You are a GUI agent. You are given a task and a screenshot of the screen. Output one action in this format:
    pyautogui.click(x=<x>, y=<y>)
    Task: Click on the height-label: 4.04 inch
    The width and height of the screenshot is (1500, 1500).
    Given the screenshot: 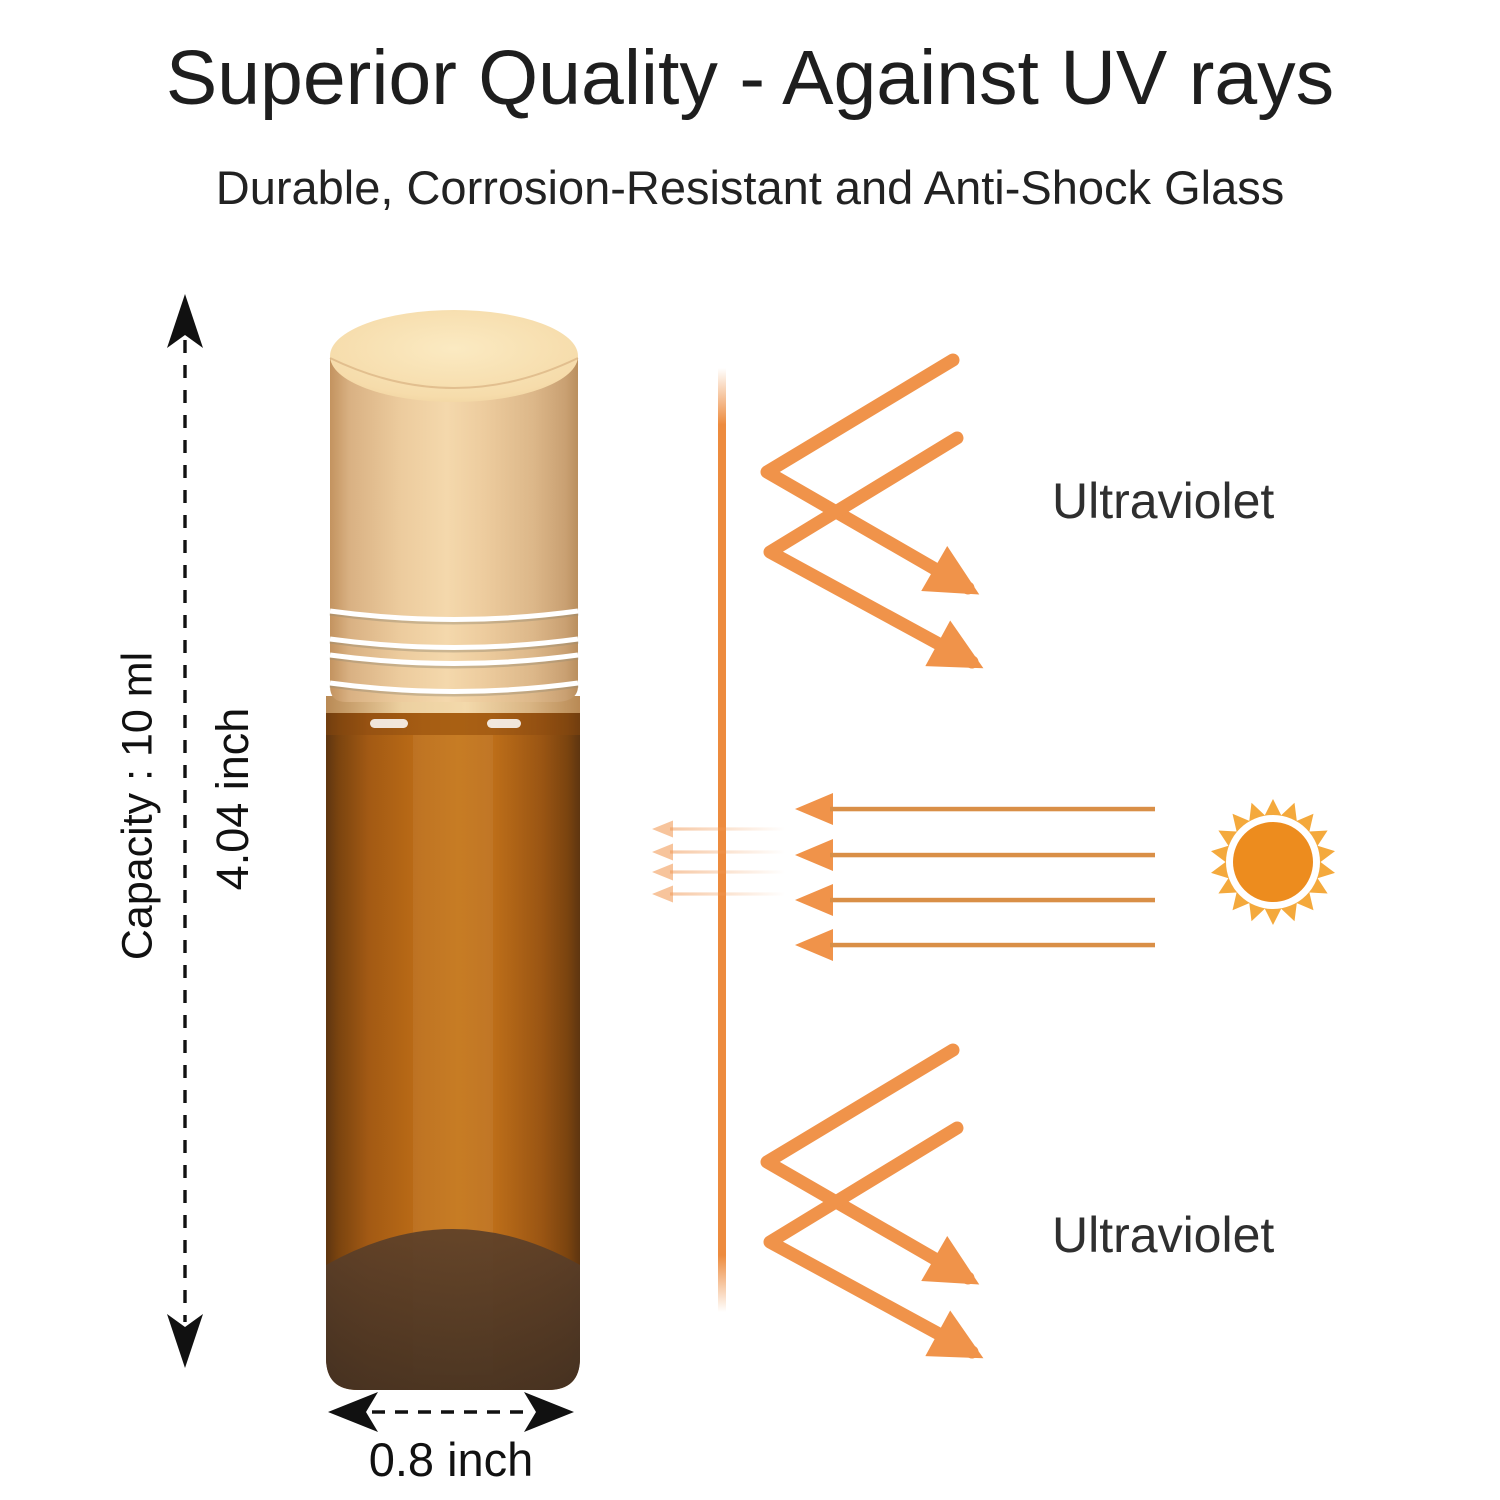 What is the action you would take?
    pyautogui.click(x=232, y=799)
    